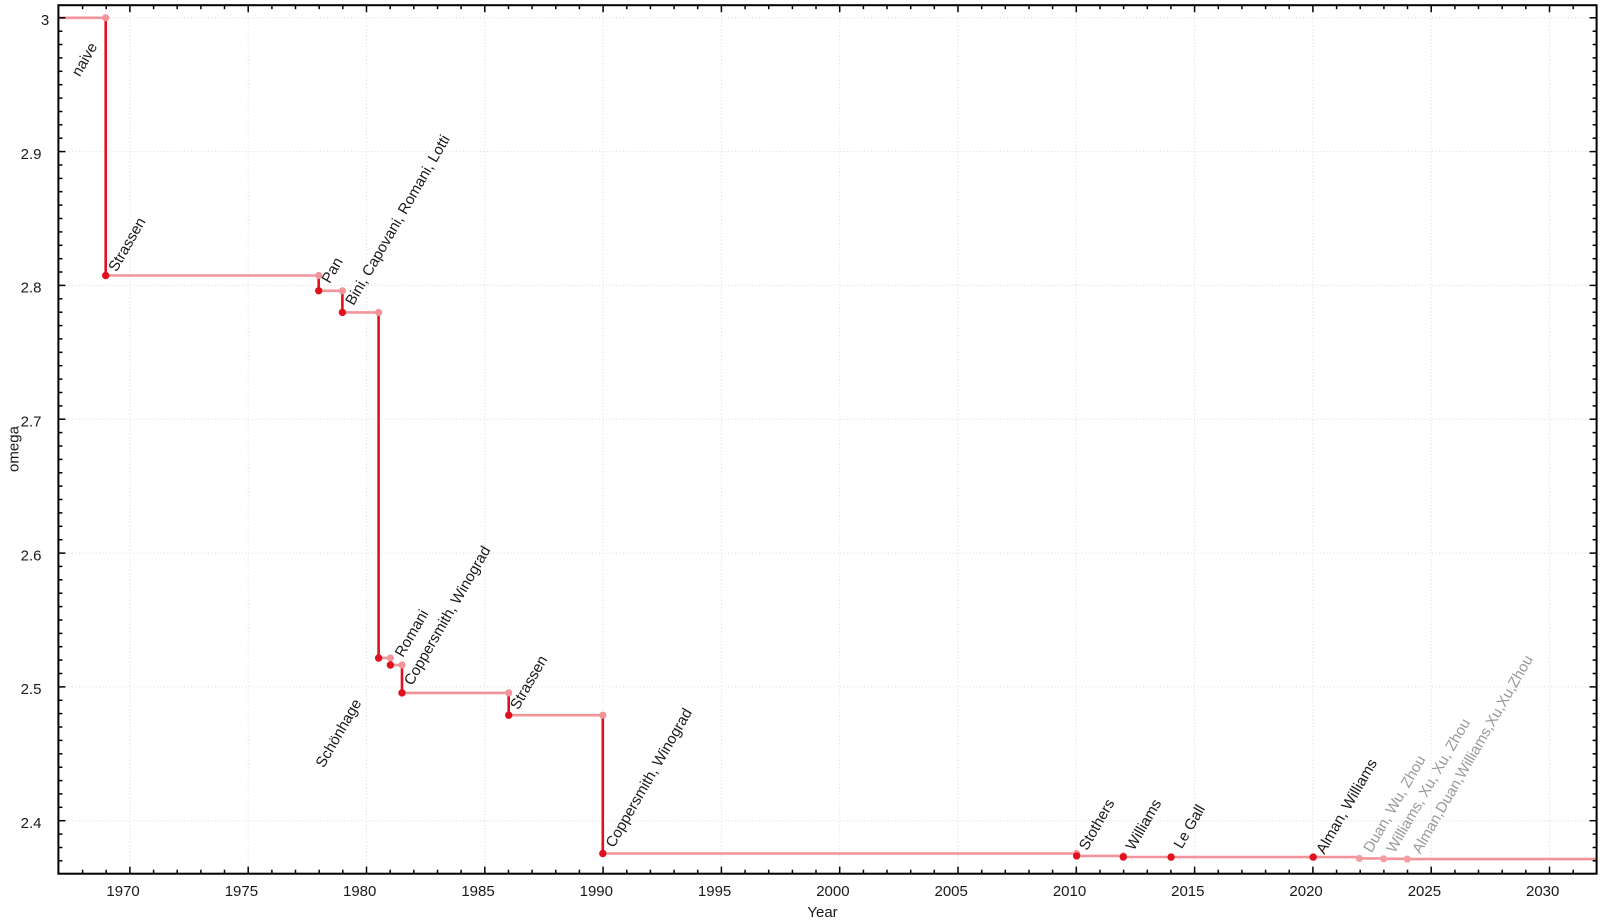  I want to click on svg-text: Schönhage, so click(339, 733).